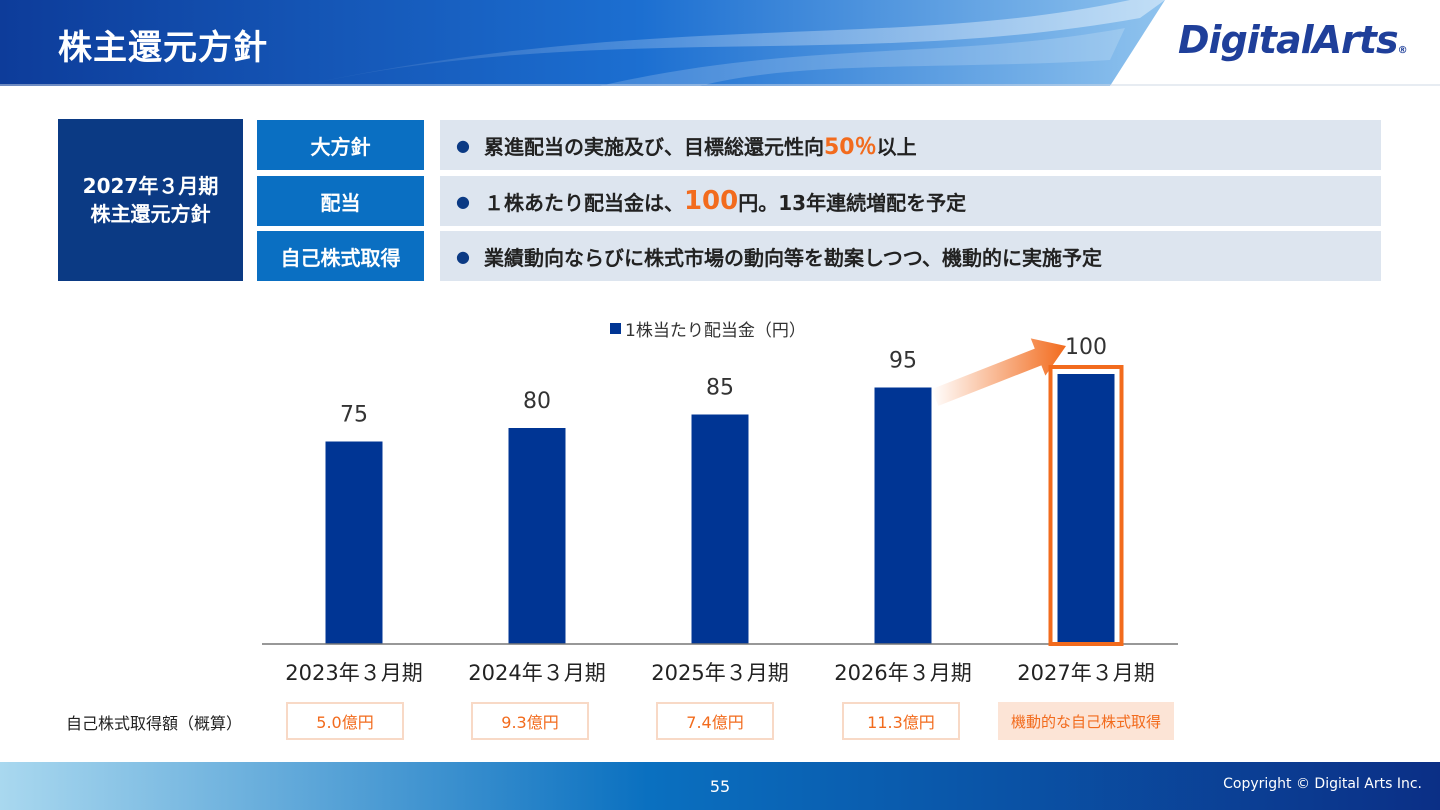 Image resolution: width=1440 pixels, height=810 pixels. What do you see at coordinates (720, 388) in the screenshot?
I see `bar-value-label: 85` at bounding box center [720, 388].